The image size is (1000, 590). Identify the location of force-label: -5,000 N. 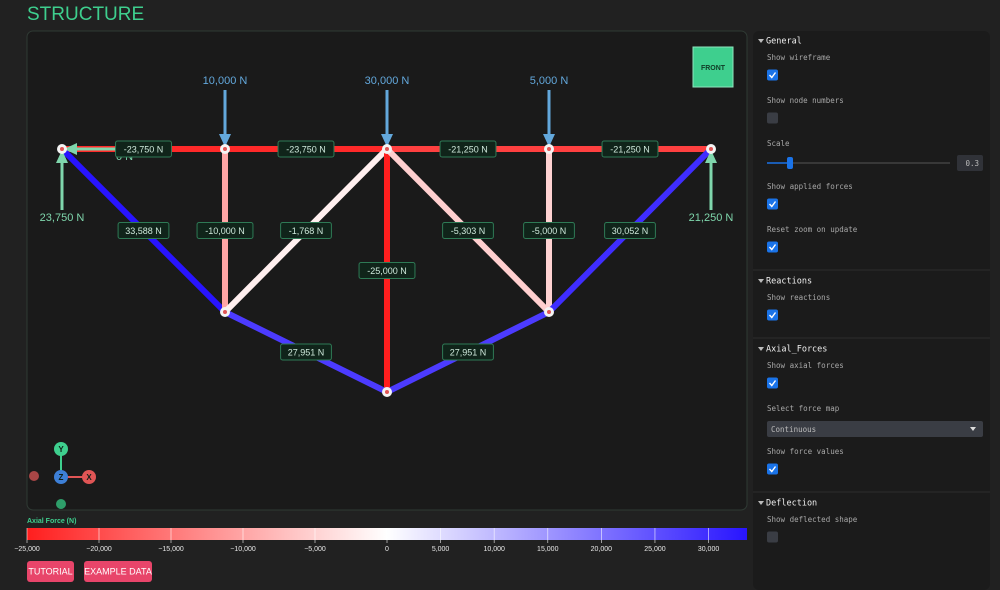
(549, 231).